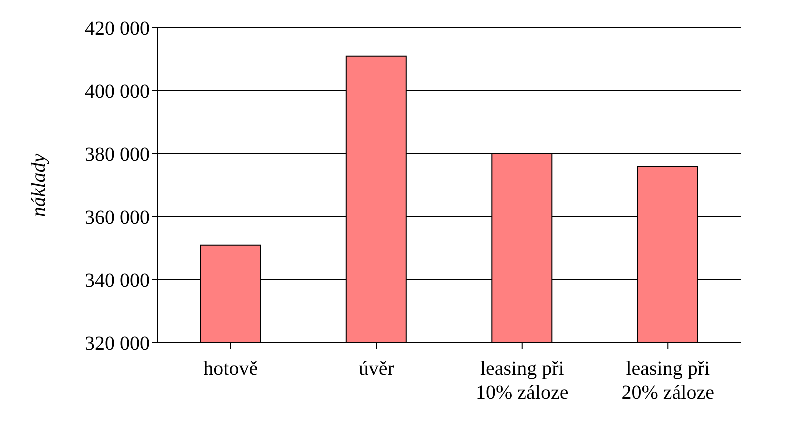  Describe the element at coordinates (117, 155) in the screenshot. I see `y-tick-label: 380 000` at that location.